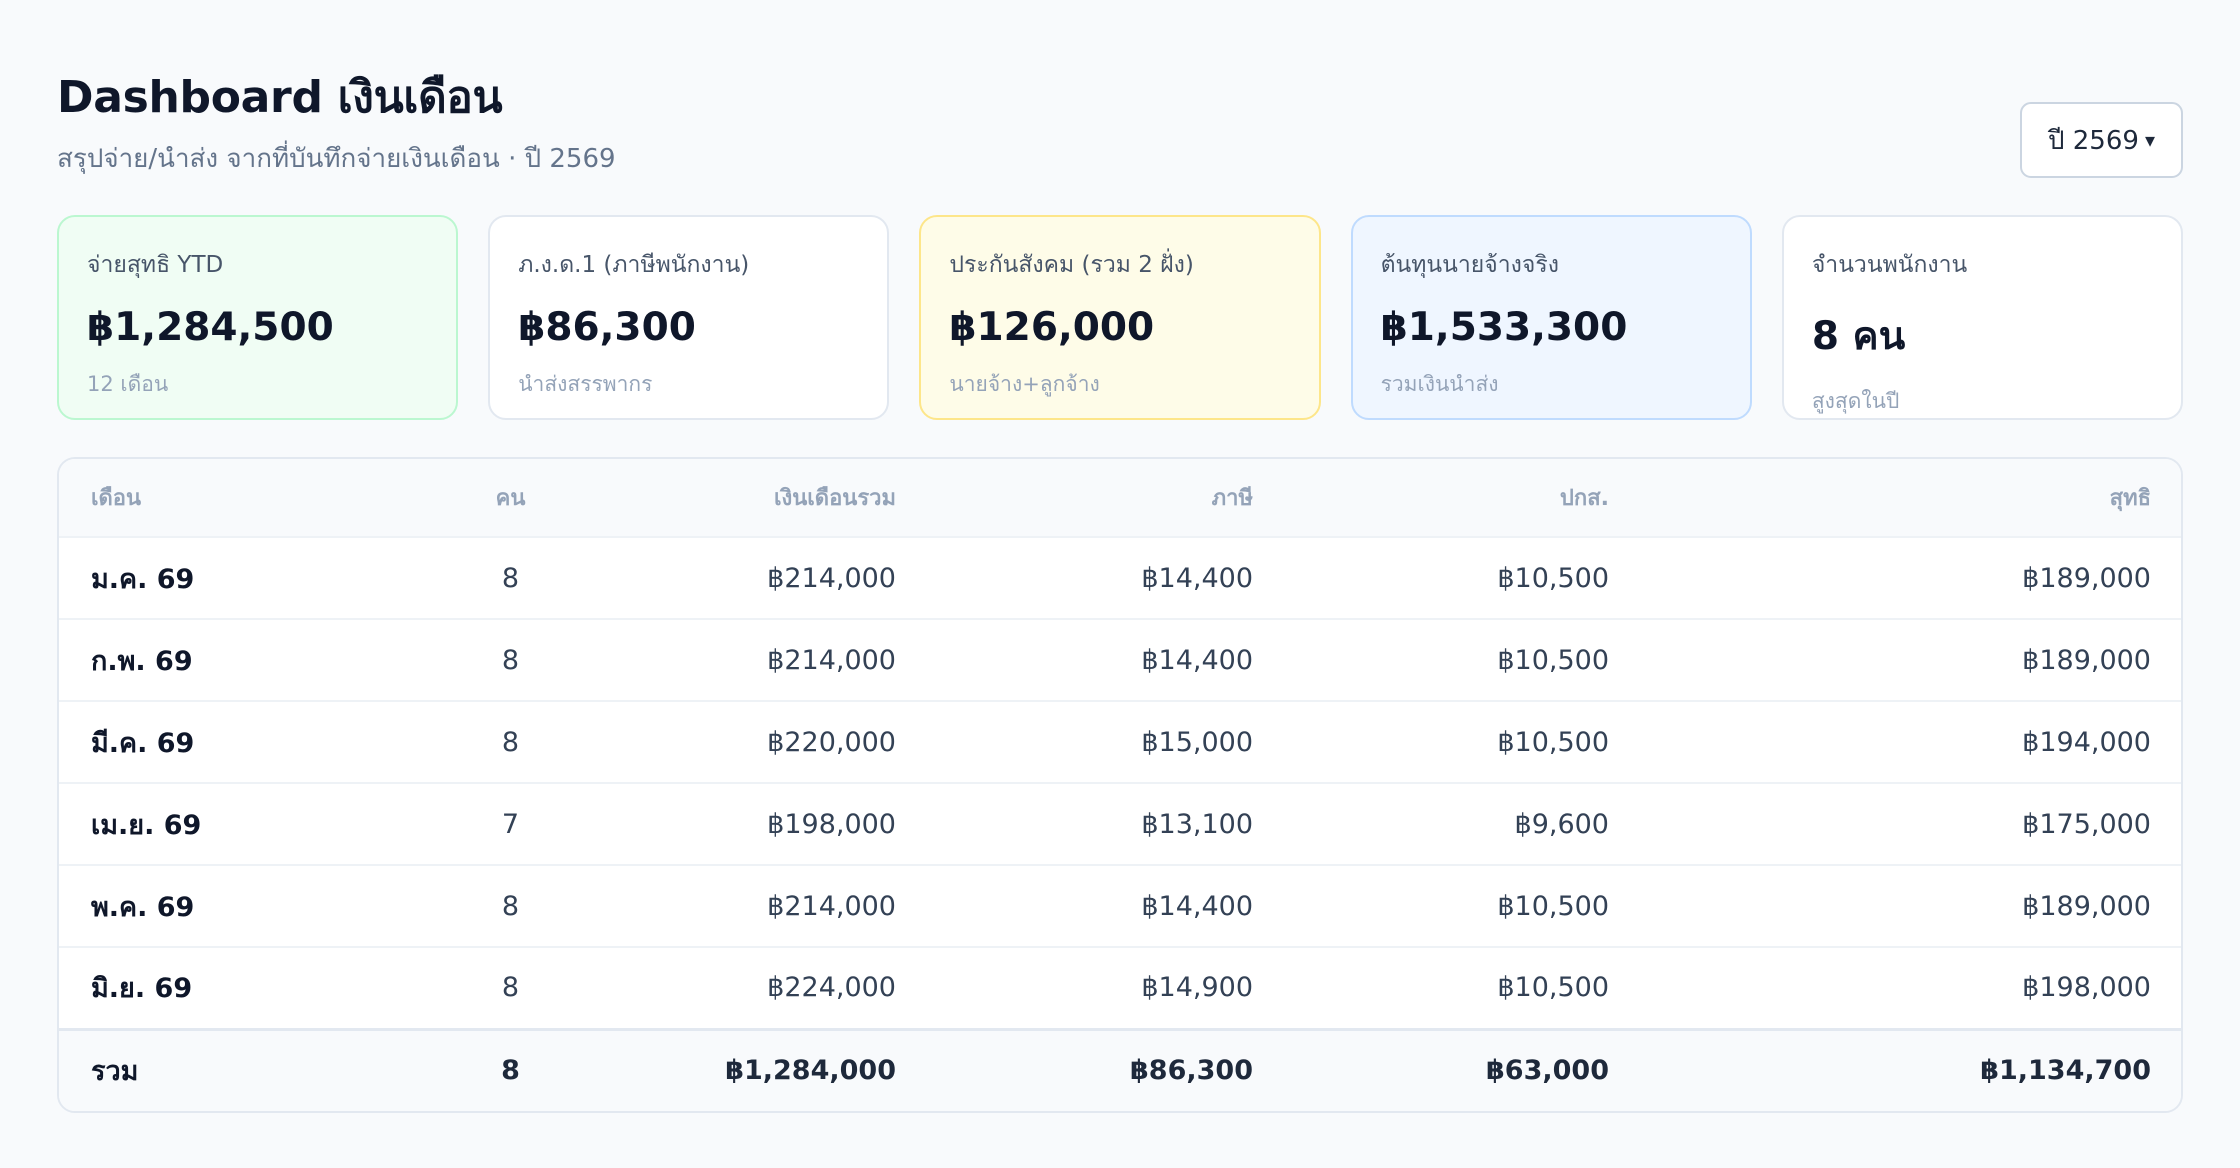  Describe the element at coordinates (1197, 742) in the screenshot. I see `cell-tax: ฿15,000` at that location.